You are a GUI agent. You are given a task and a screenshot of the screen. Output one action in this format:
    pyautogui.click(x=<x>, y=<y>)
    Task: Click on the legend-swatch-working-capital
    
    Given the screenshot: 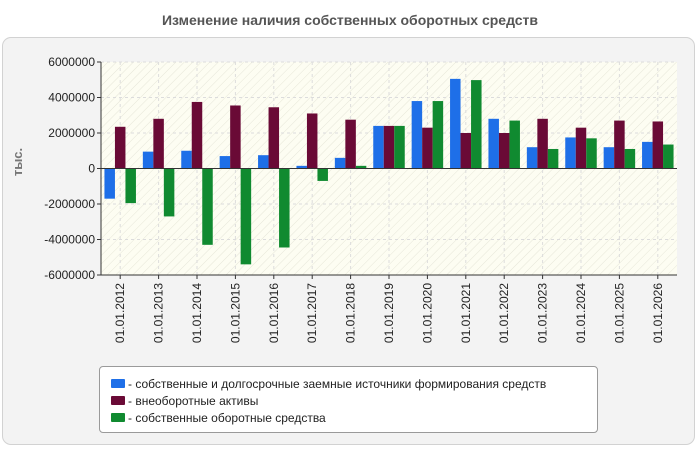 What is the action you would take?
    pyautogui.click(x=118, y=417)
    